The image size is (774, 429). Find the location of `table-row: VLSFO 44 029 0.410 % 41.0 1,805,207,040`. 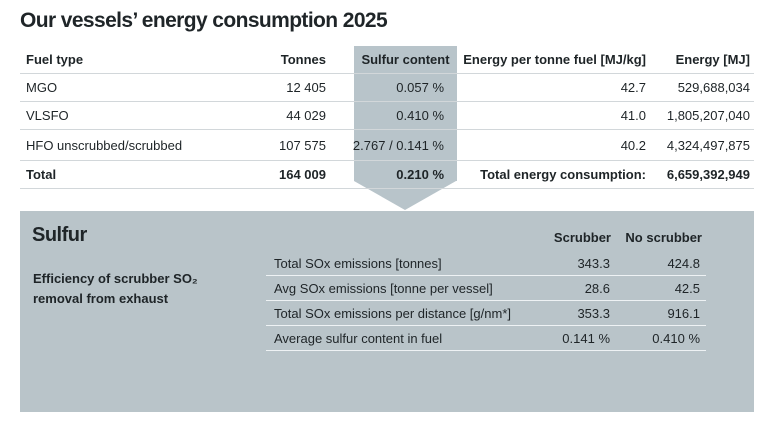

table-row: VLSFO 44 029 0.410 % 41.0 1,805,207,040 is located at coordinates (387, 116).